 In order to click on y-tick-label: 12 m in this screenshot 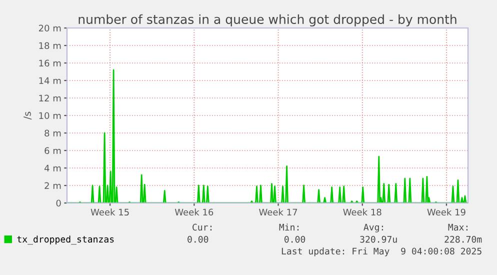, I will do `click(50, 98)`.